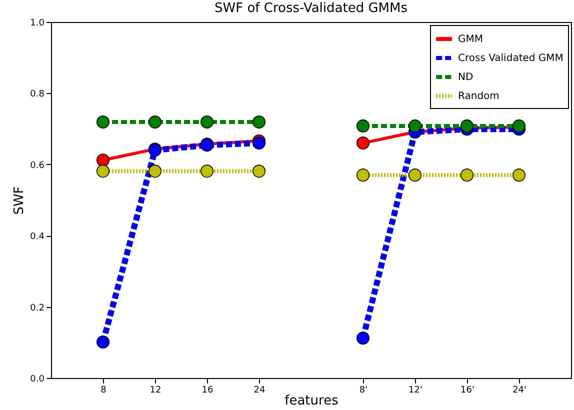 This screenshot has height=410, width=574. What do you see at coordinates (260, 391) in the screenshot?
I see `x-tick-label: 24` at bounding box center [260, 391].